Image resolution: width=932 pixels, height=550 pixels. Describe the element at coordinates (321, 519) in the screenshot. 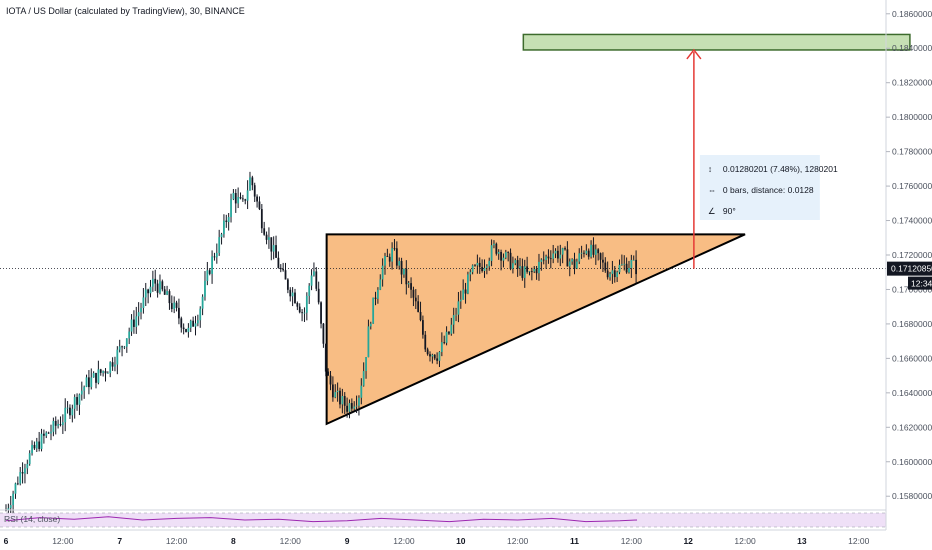

I see `rsi-line` at that location.